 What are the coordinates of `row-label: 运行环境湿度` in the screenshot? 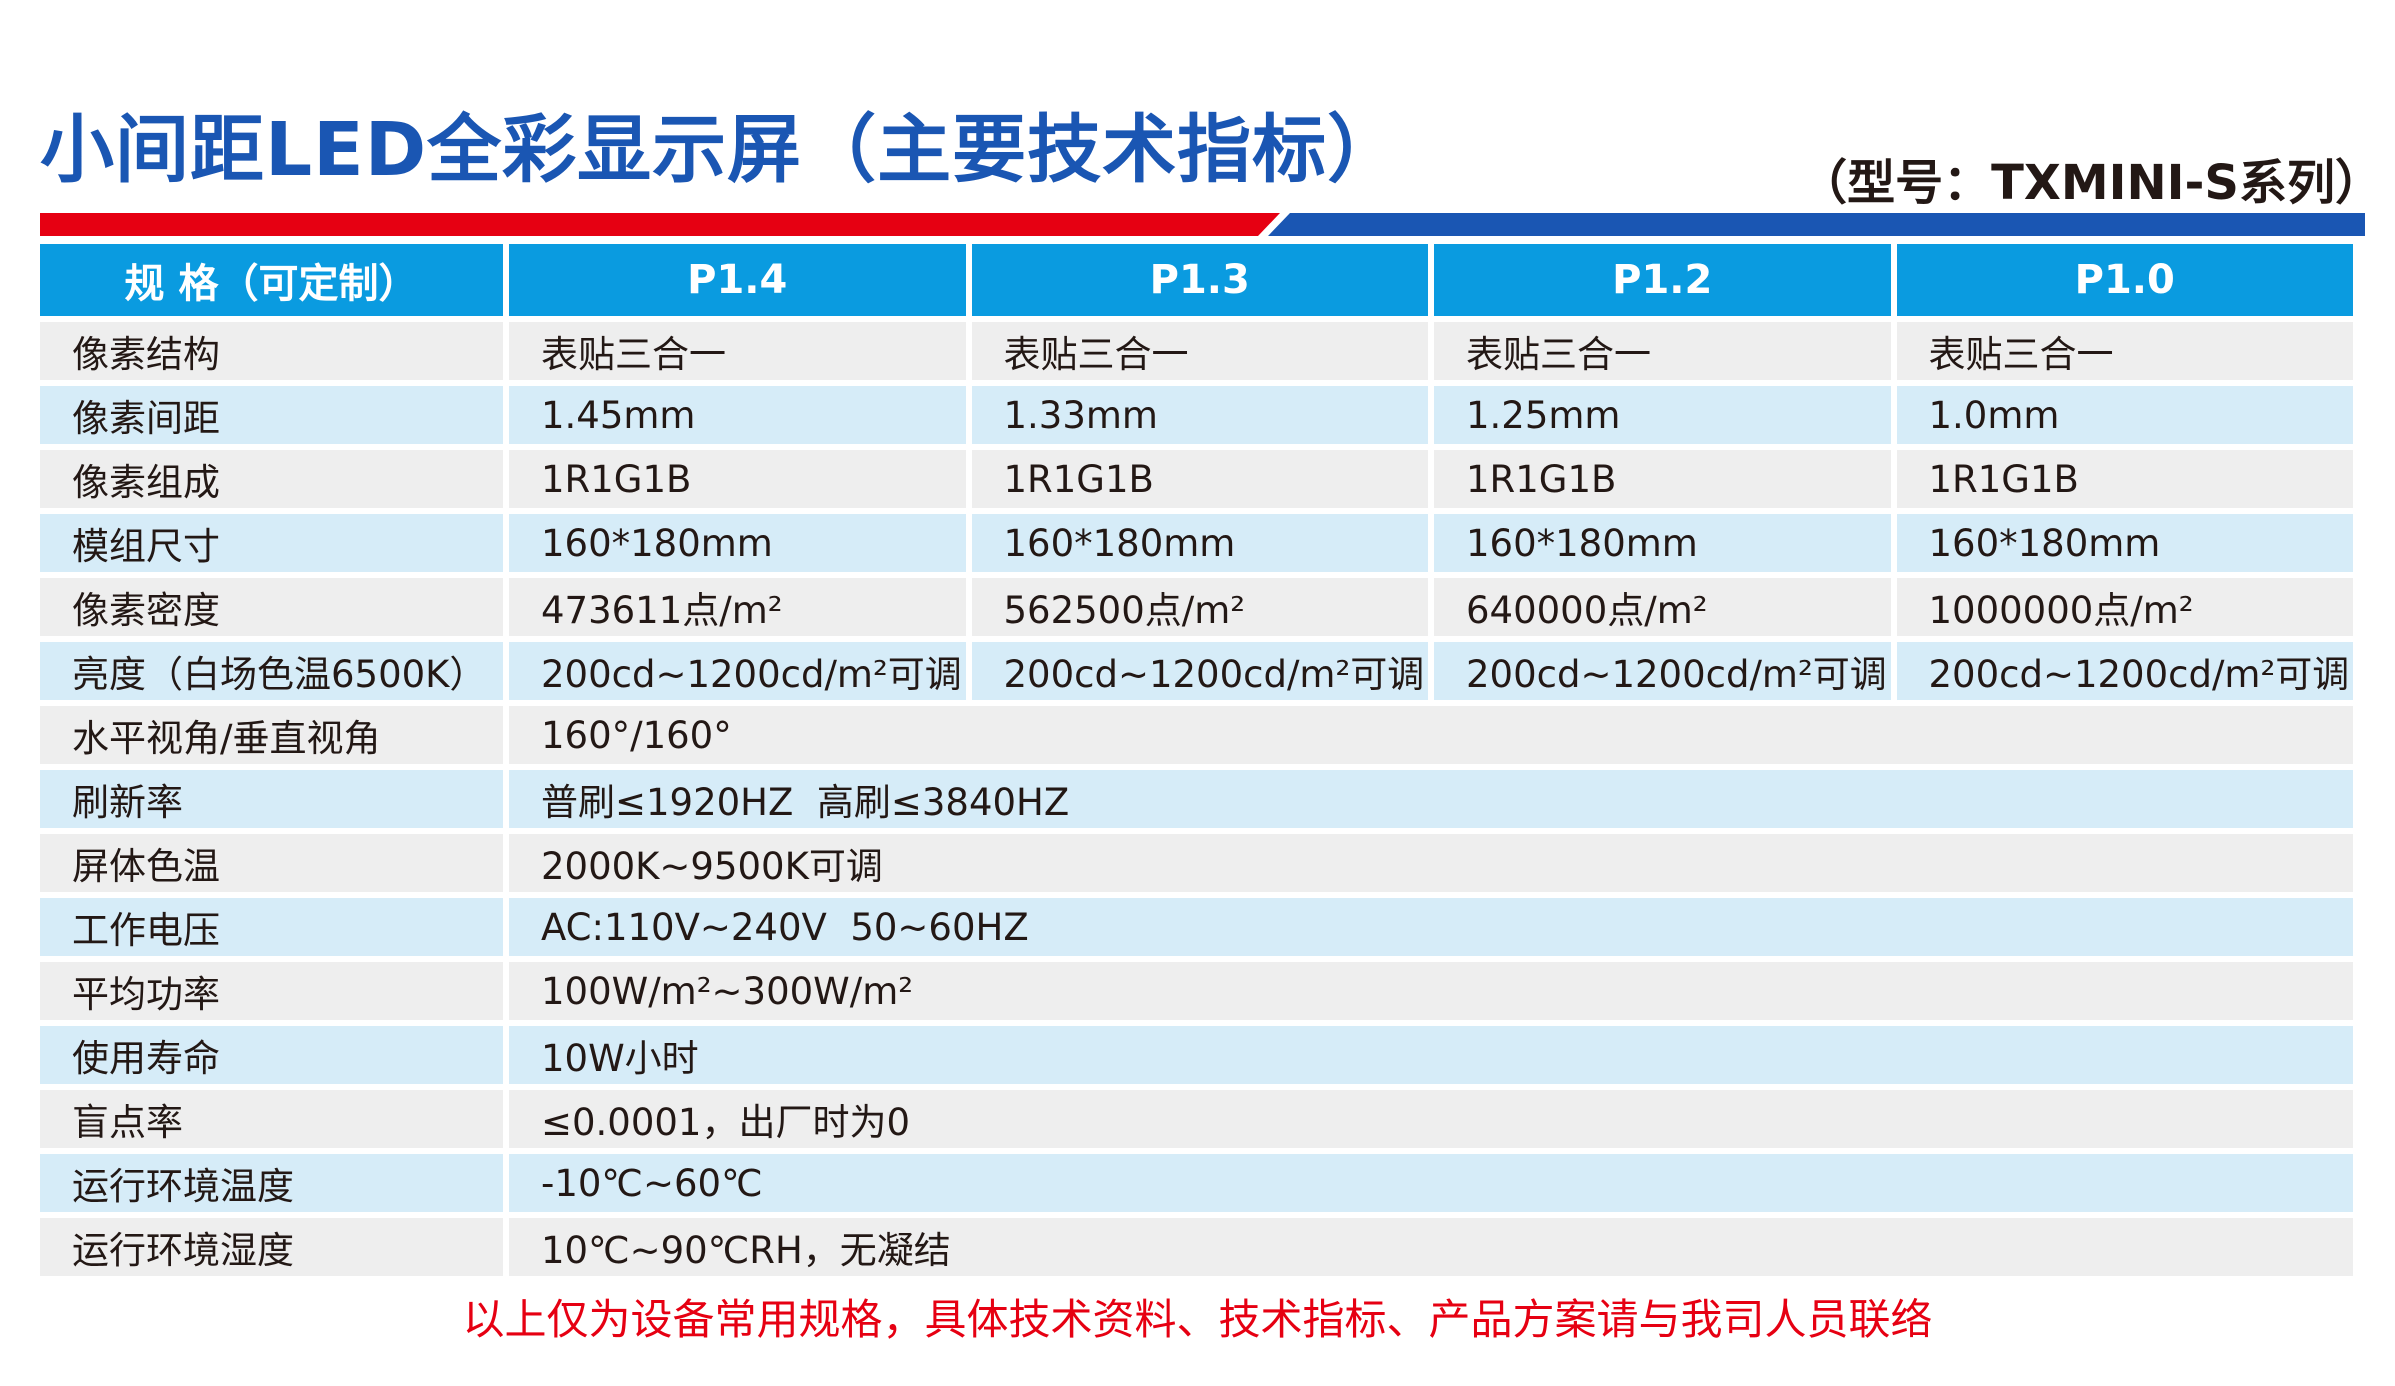 It's located at (271, 1247).